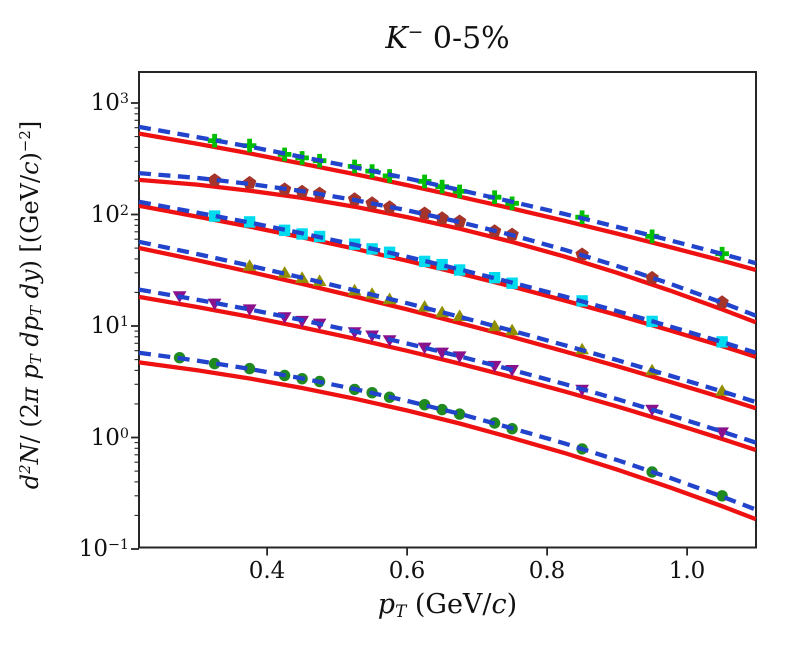 The image size is (793, 658). Describe the element at coordinates (267, 571) in the screenshot. I see `x-tick-label: 0.4` at that location.